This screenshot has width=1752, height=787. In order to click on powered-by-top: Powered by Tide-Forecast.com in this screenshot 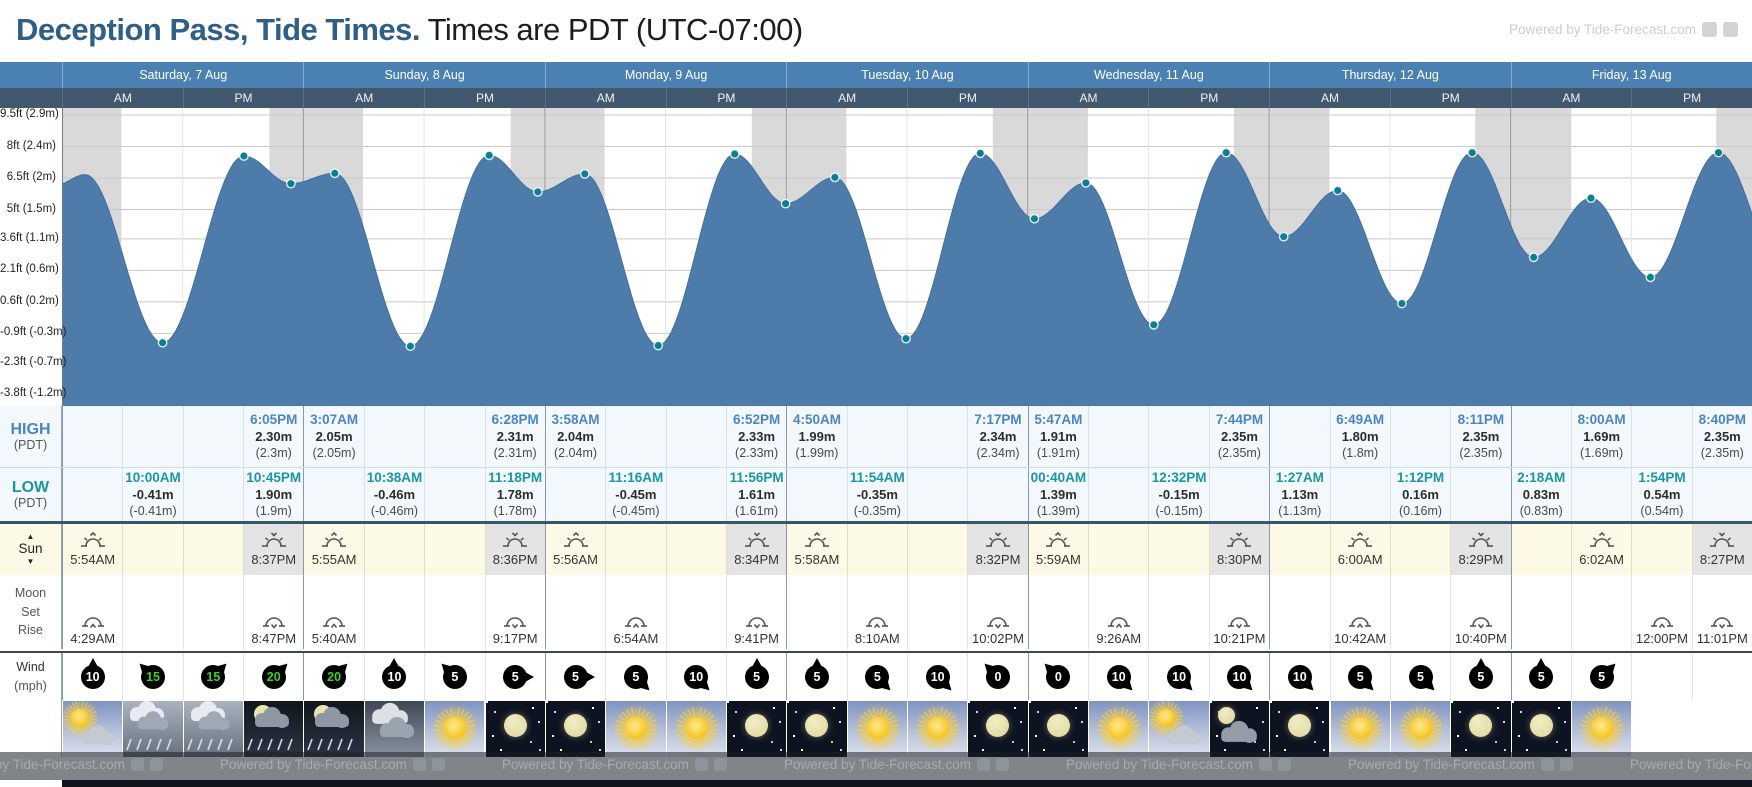, I will do `click(1623, 29)`.